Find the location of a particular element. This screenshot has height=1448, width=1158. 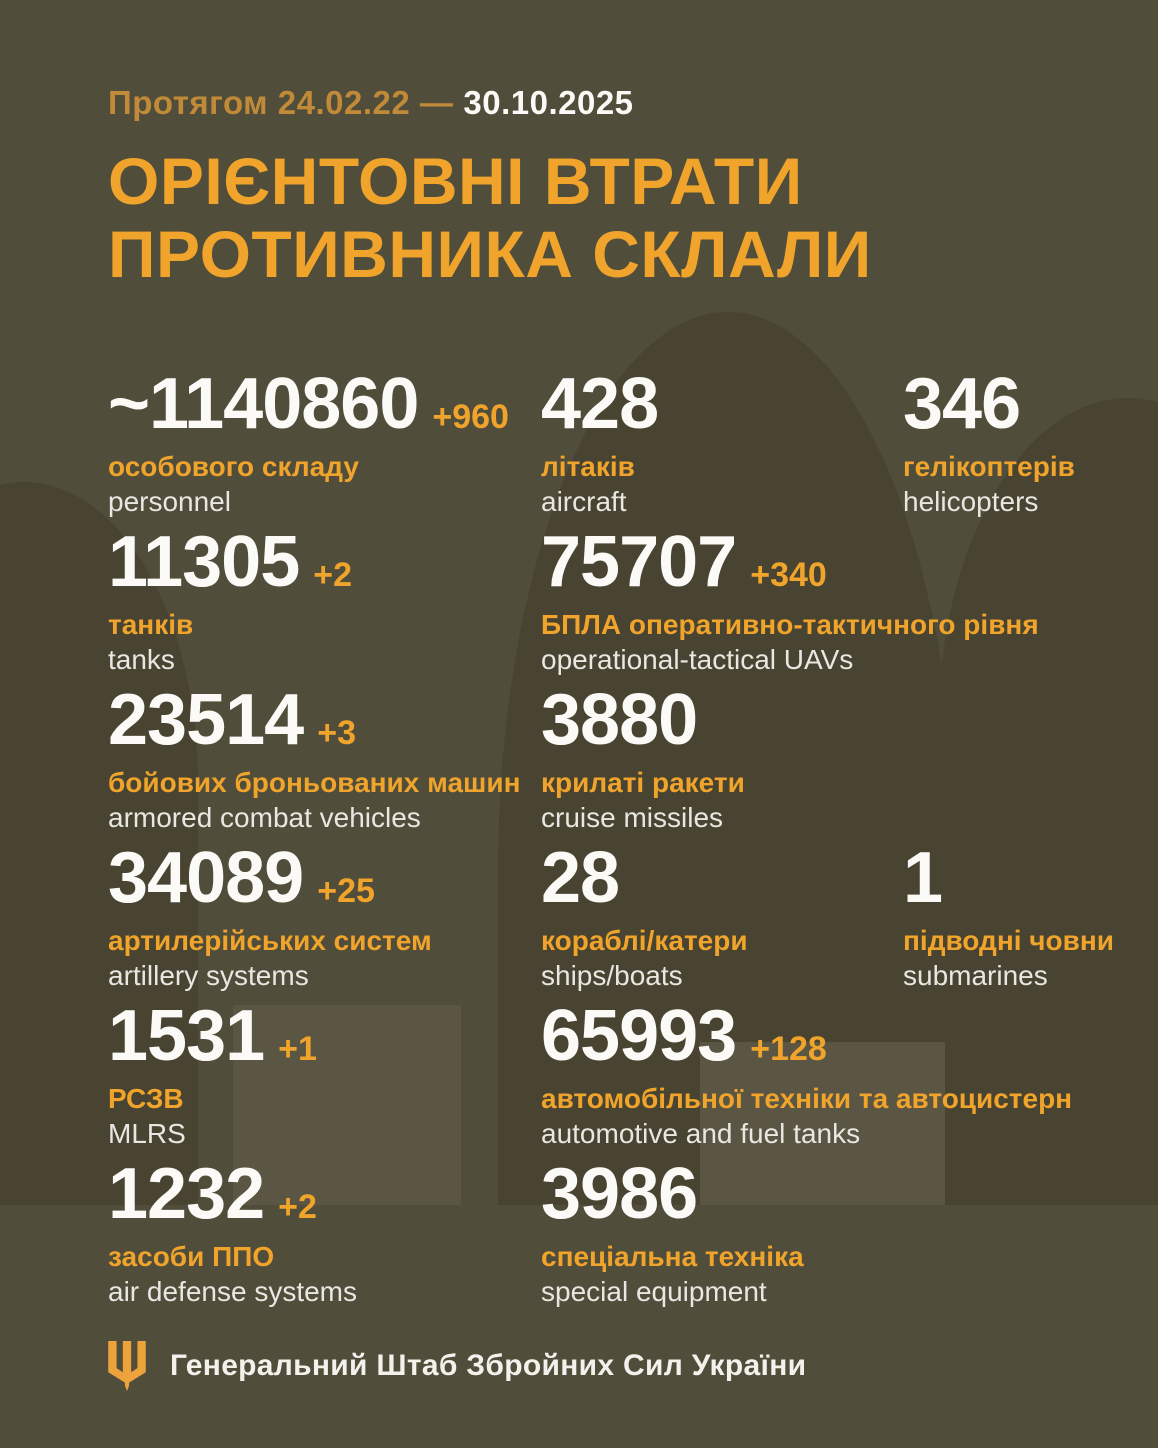

stat-label-ukrainian: БПЛА оперативно-тактичного рівня is located at coordinates (790, 624).